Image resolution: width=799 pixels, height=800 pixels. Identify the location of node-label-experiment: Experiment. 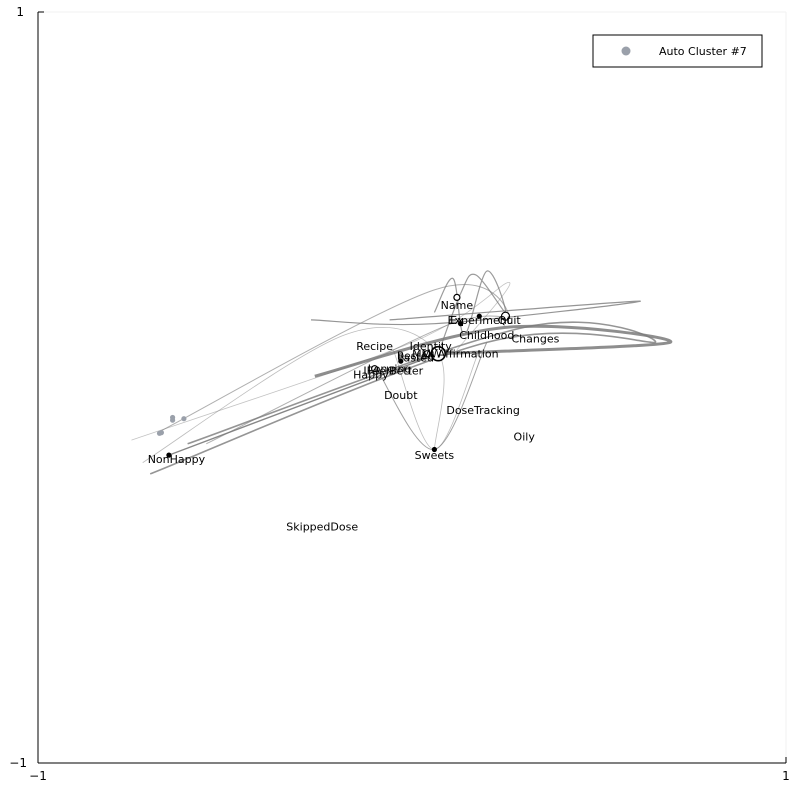
(480, 320).